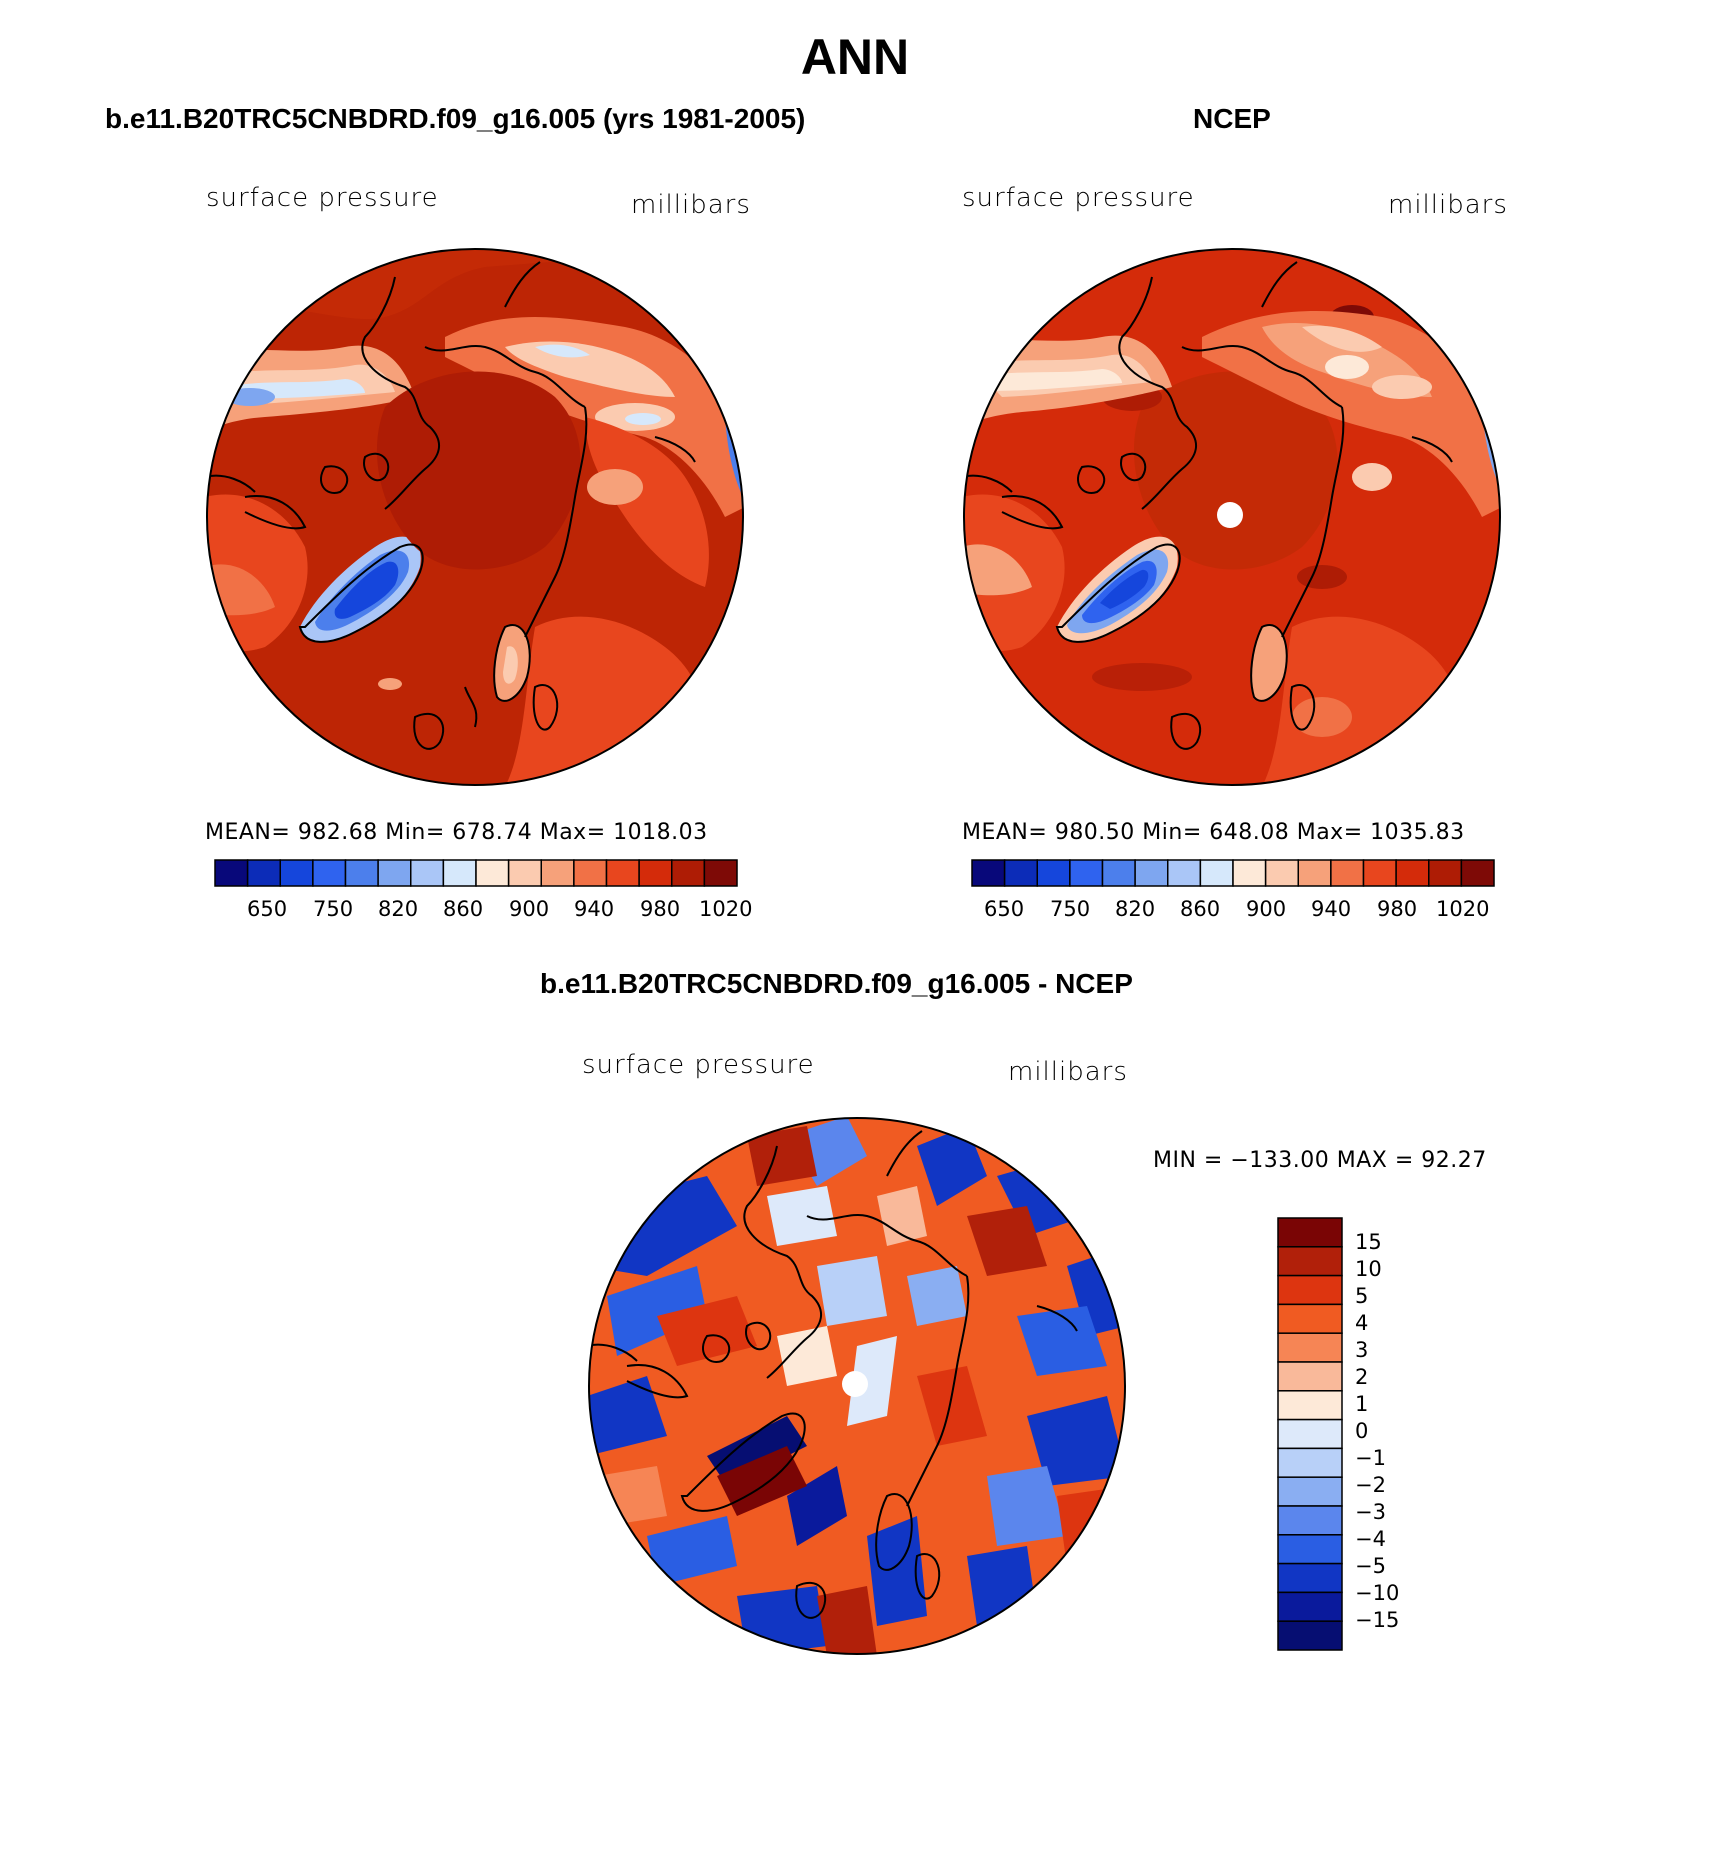 The image size is (1710, 1861). Describe the element at coordinates (1320, 1160) in the screenshot. I see `diff-stats-line: MIN = −133.00 MAX = 92.27` at that location.